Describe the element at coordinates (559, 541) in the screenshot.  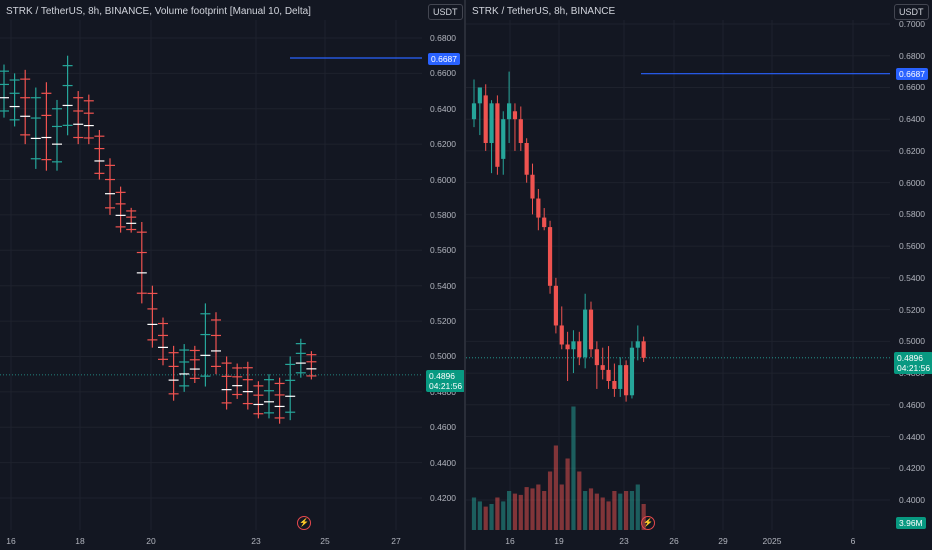
I see `x-tick-label: 19` at that location.